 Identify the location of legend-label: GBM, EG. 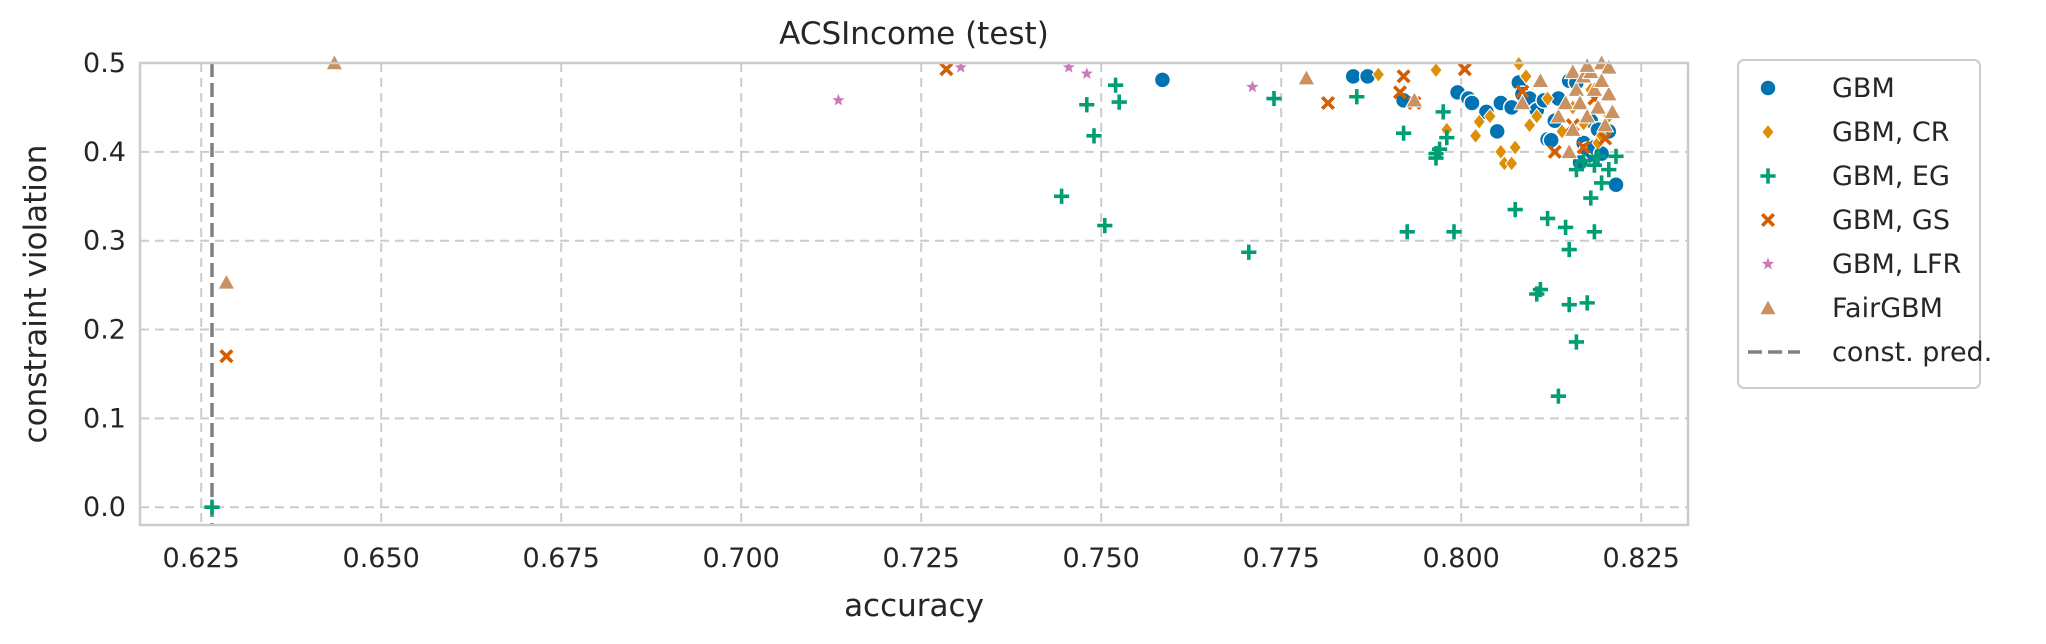
(1891, 176).